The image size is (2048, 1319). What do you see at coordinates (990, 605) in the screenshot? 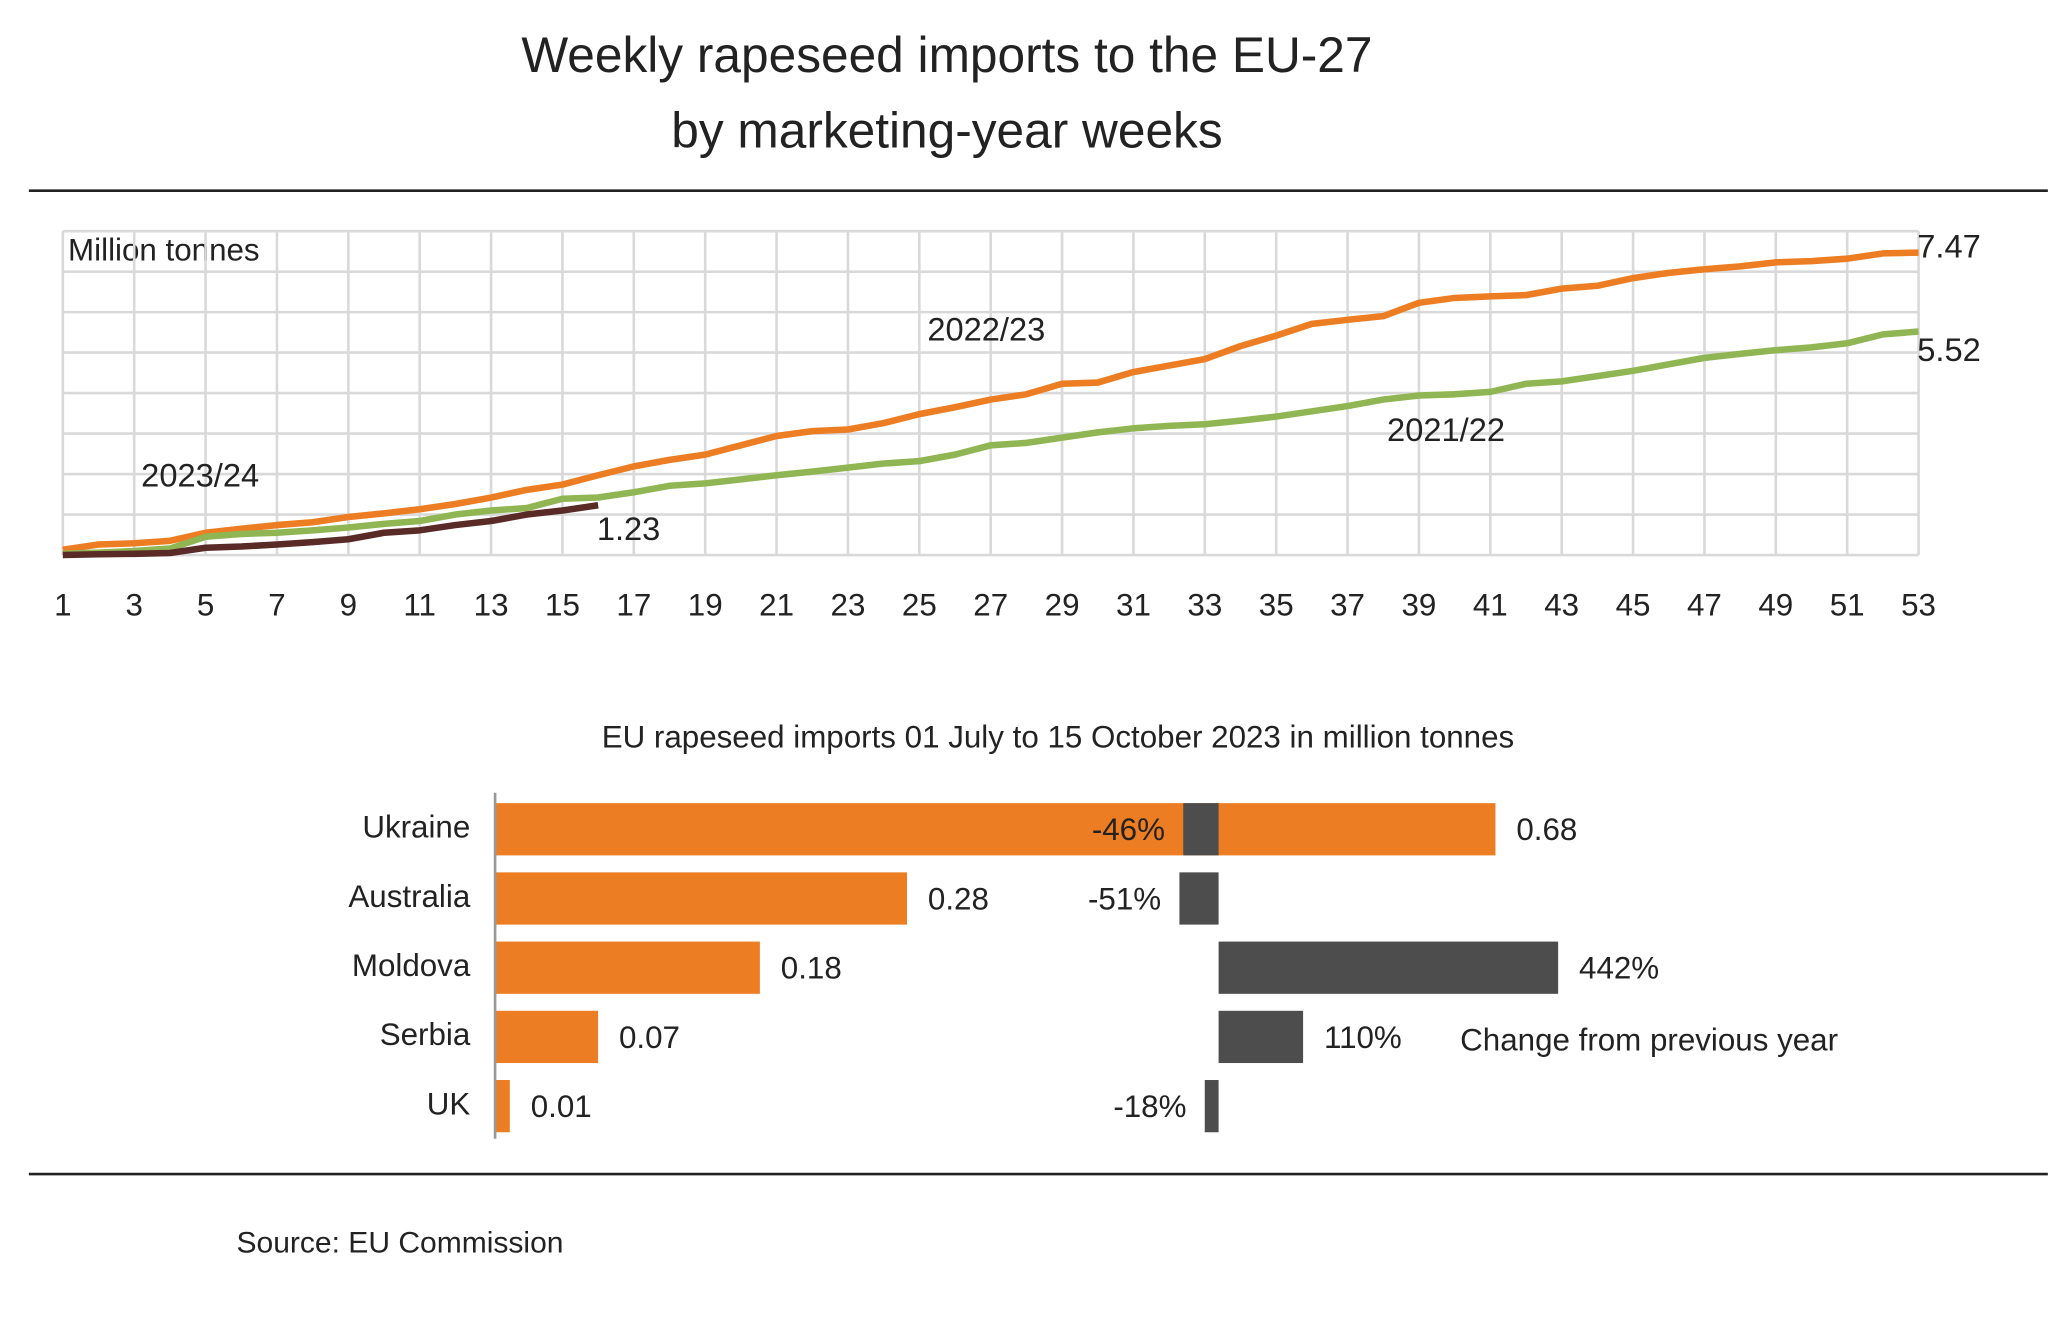
I see `x-tick-label: 27` at bounding box center [990, 605].